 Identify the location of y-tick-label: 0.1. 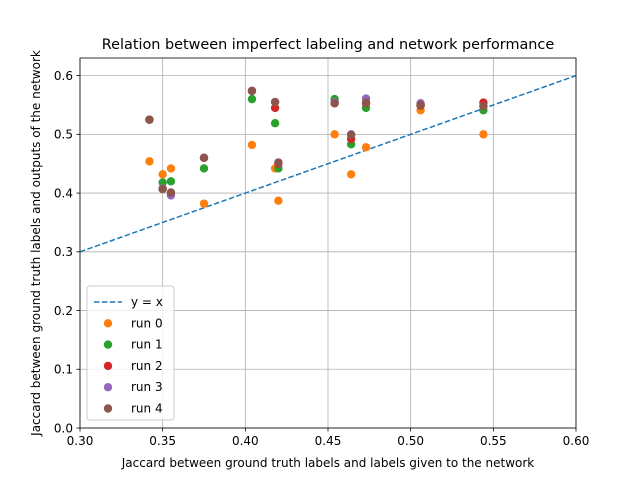
(63, 370).